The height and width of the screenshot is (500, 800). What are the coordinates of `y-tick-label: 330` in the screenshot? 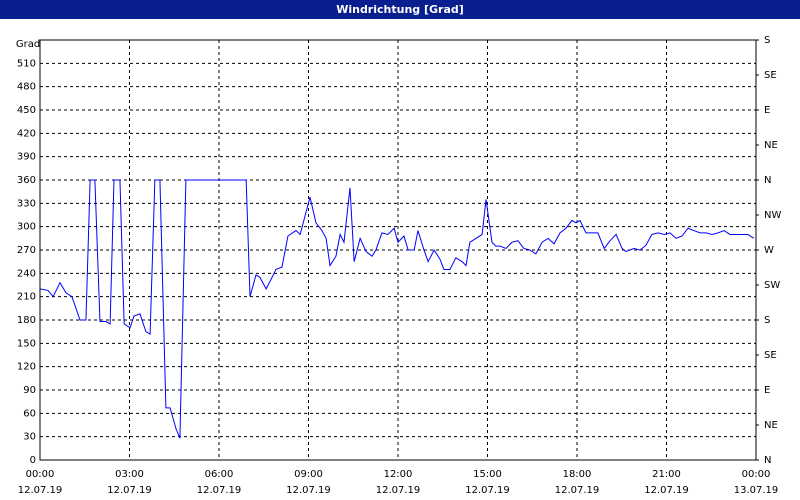 It's located at (26, 203).